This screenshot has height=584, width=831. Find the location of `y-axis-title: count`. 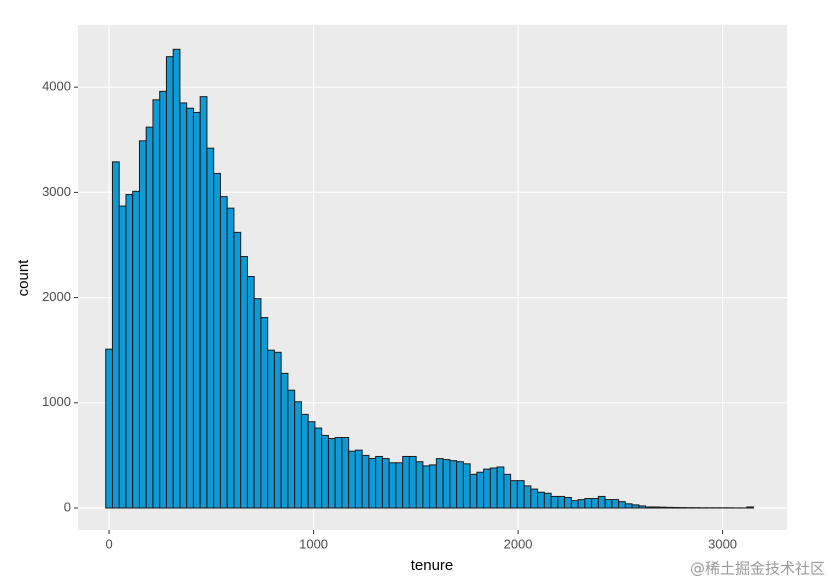

y-axis-title: count is located at coordinates (23, 278).